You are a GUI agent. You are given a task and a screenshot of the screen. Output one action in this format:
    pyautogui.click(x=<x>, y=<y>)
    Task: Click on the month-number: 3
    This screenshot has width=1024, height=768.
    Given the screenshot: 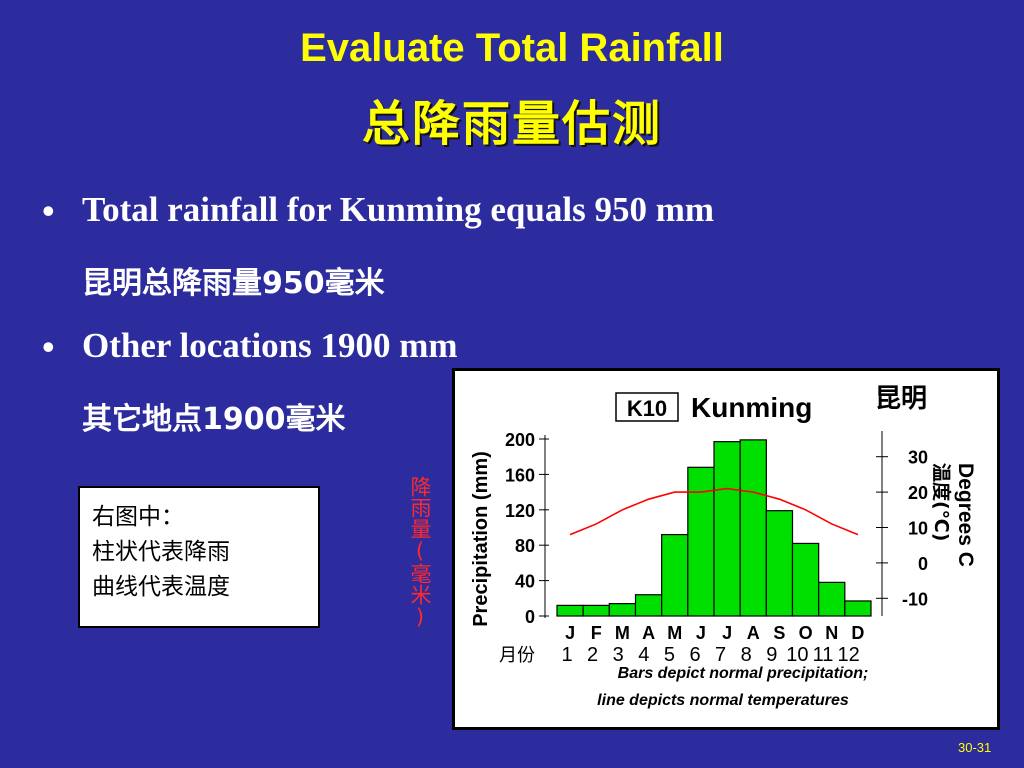 What is the action you would take?
    pyautogui.click(x=618, y=655)
    